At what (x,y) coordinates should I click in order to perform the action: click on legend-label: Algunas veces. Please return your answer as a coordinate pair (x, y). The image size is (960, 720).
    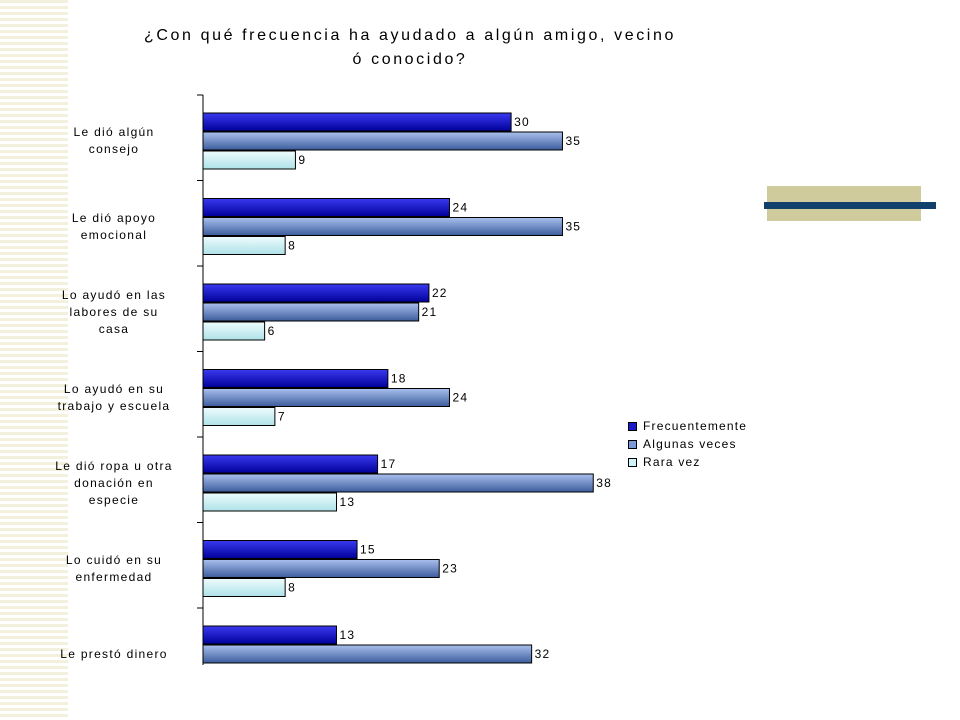
    Looking at the image, I should click on (690, 444).